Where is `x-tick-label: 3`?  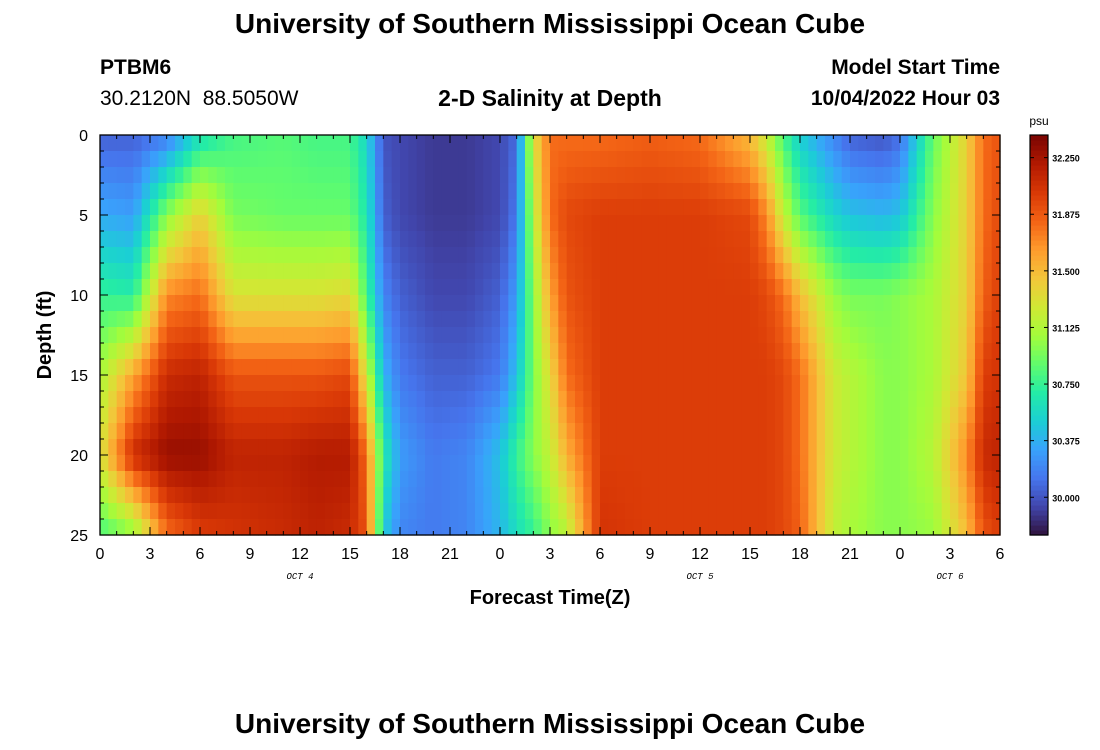 x-tick-label: 3 is located at coordinates (550, 554).